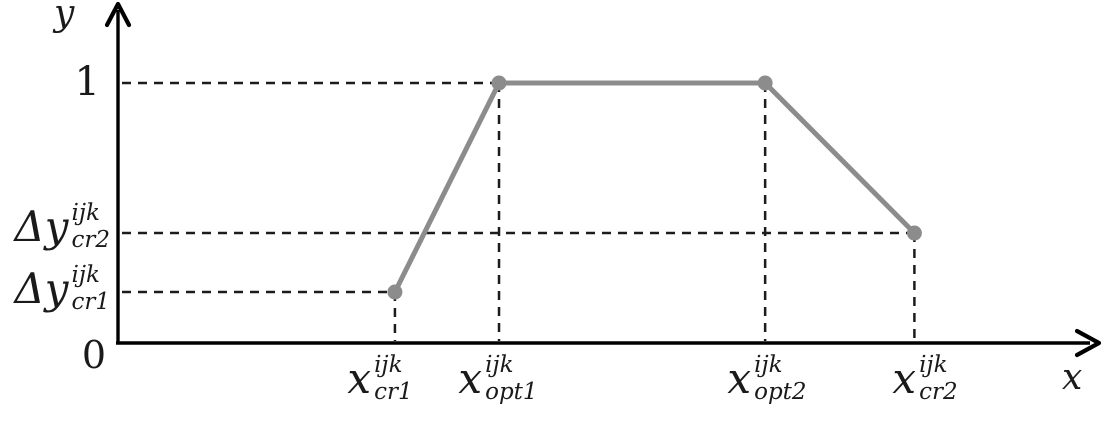 The width and height of the screenshot is (1104, 428). Describe the element at coordinates (499, 83) in the screenshot. I see `curve-point-x-opt1` at that location.